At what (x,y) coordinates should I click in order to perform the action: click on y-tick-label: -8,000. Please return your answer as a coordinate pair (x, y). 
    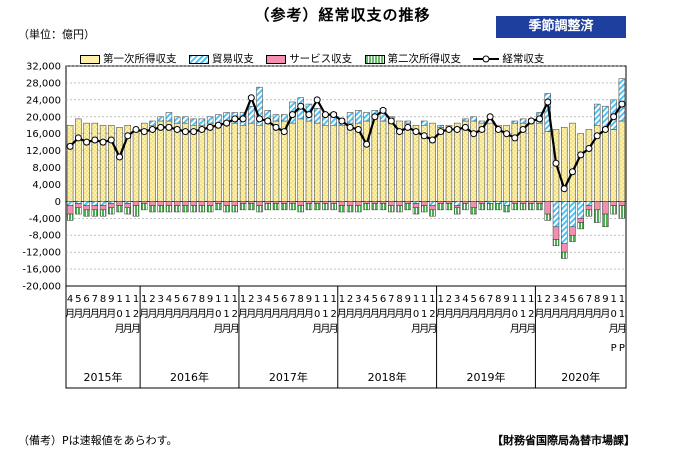
    Looking at the image, I should click on (45, 236).